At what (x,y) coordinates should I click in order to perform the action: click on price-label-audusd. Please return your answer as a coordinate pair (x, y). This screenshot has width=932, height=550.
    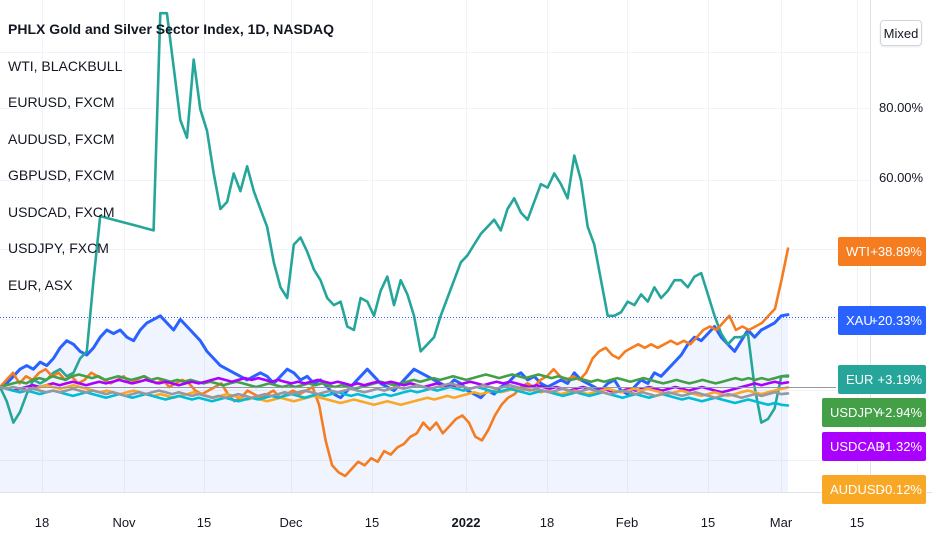
    Looking at the image, I should click on (874, 489).